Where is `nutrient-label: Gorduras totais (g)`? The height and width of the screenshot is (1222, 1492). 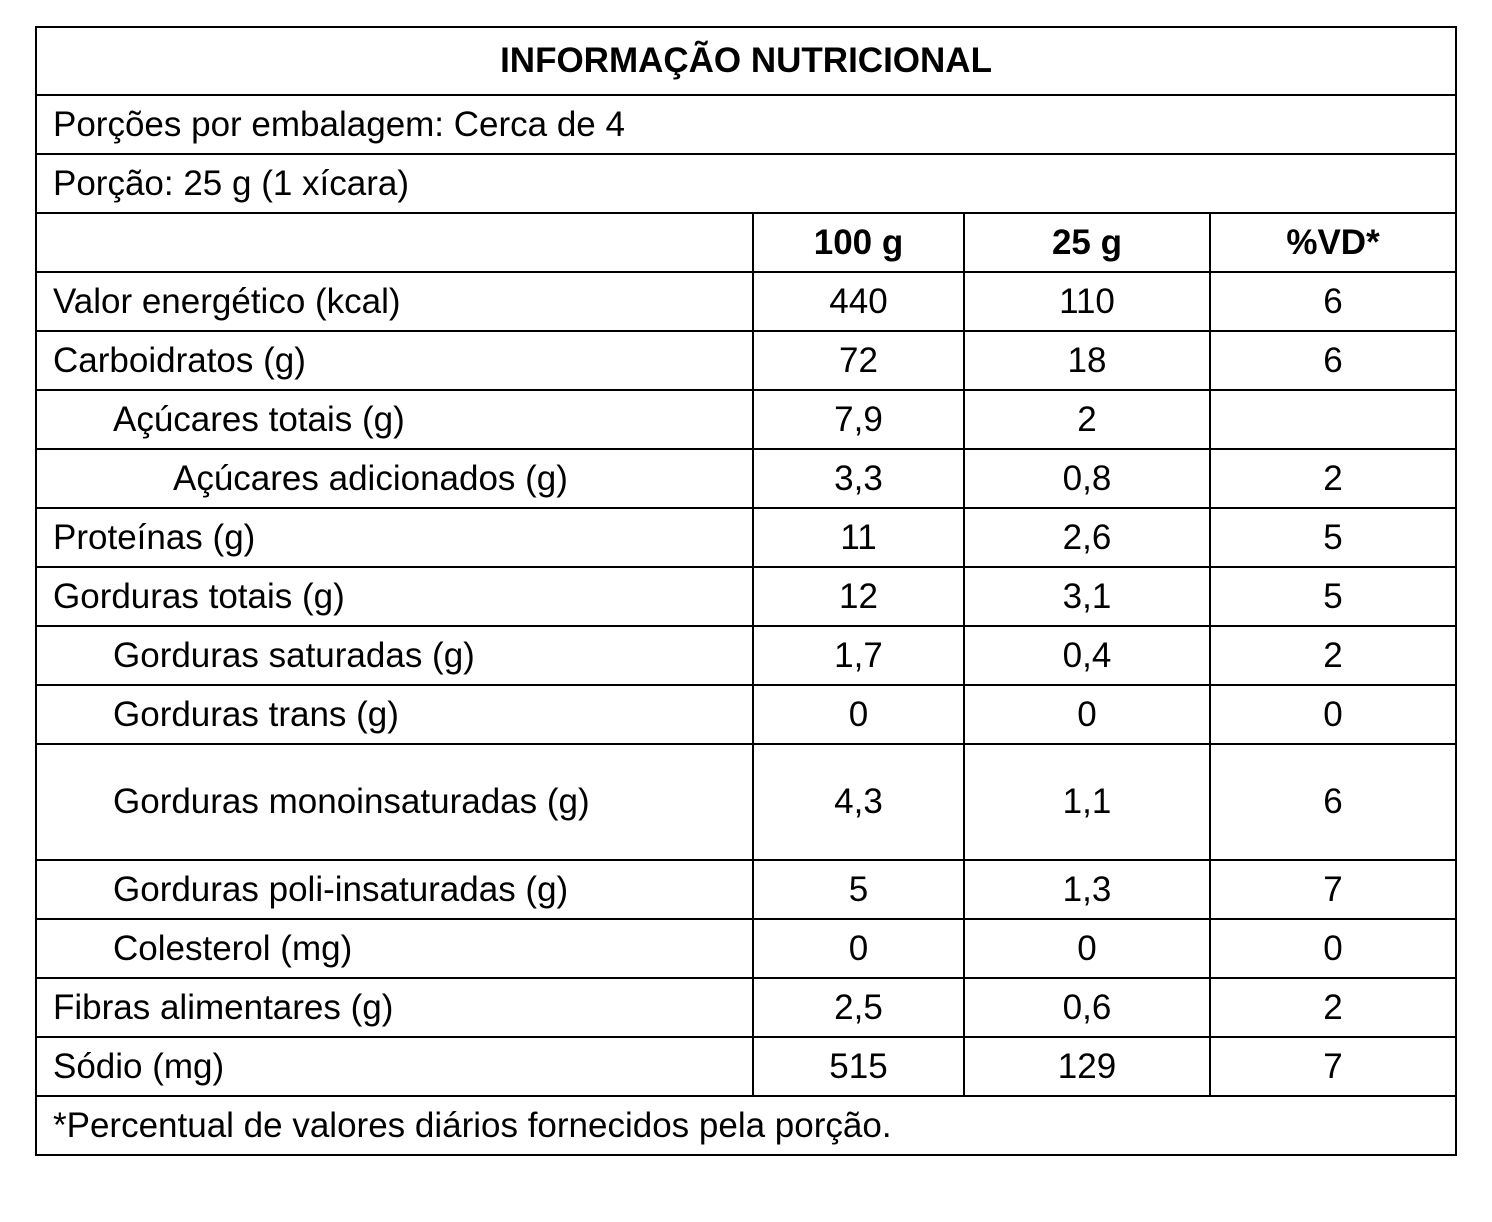
nutrient-label: Gorduras totais (g) is located at coordinates (394, 596).